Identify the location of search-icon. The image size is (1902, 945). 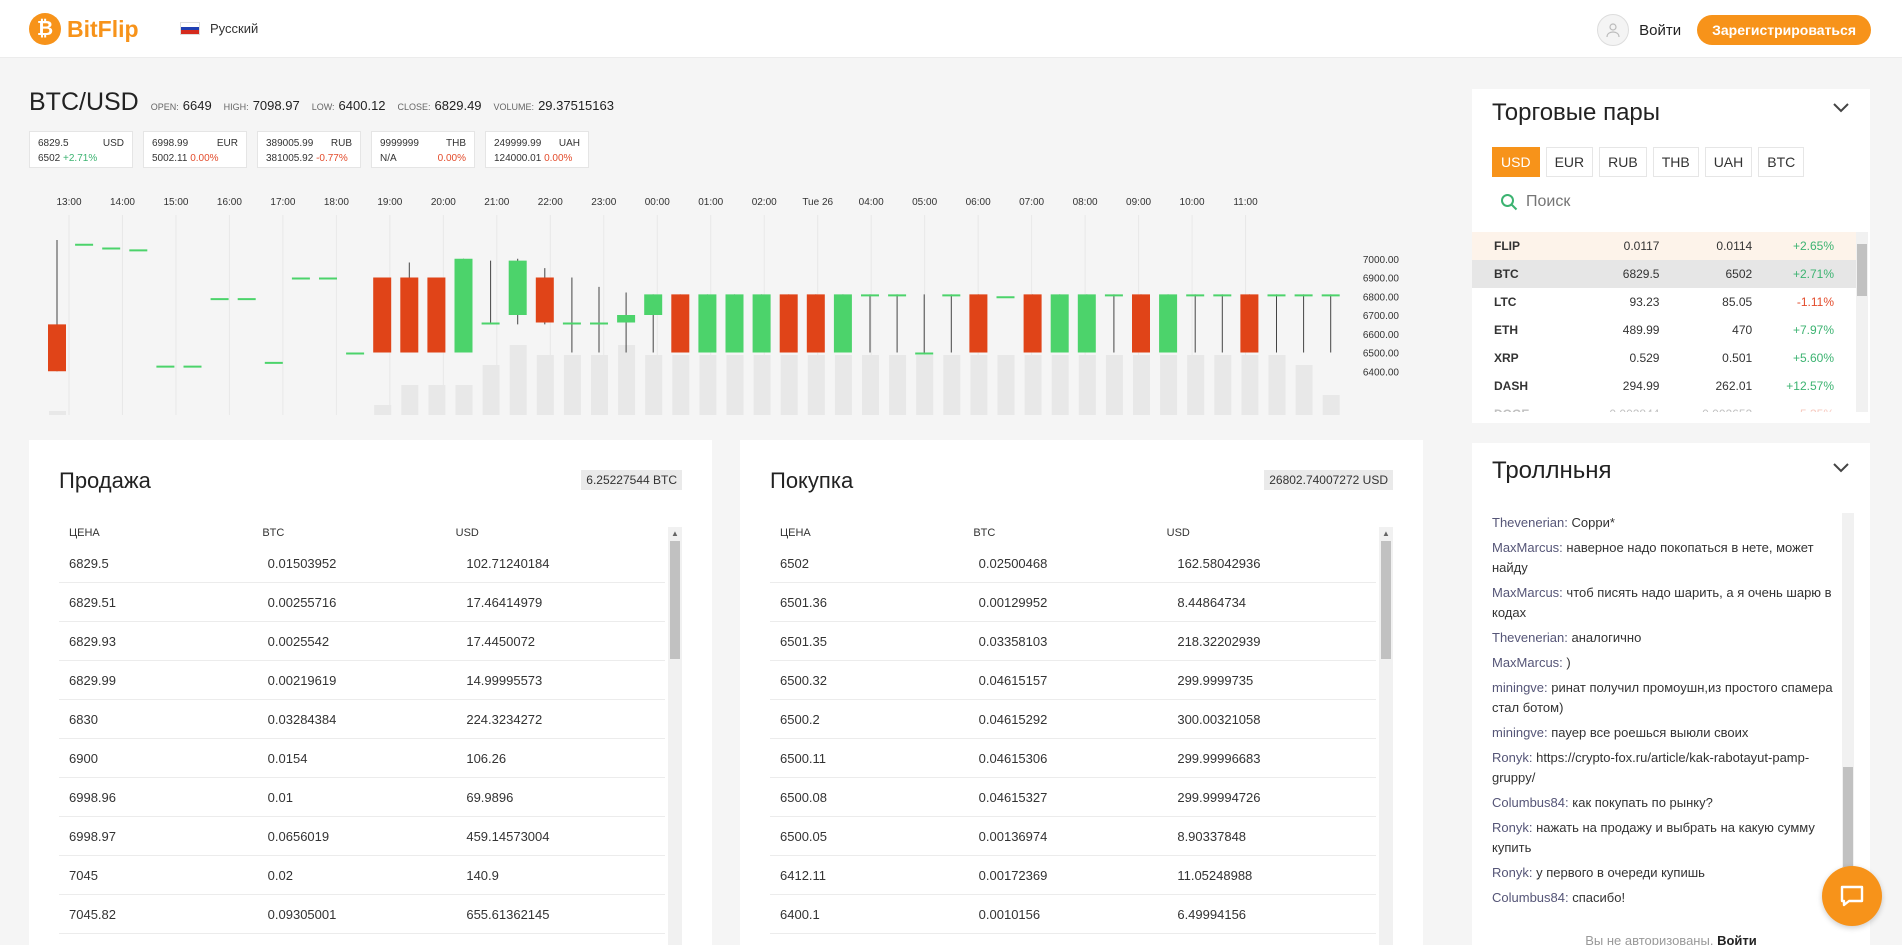
(1509, 202).